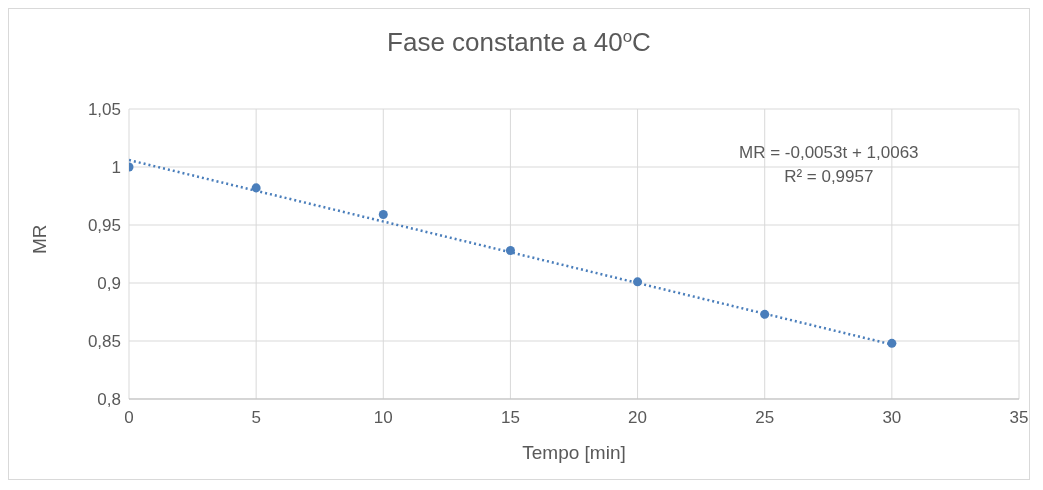 This screenshot has height=490, width=1043. What do you see at coordinates (519, 41) in the screenshot?
I see `chart-title: Fase constante a 40$^{o}$C` at bounding box center [519, 41].